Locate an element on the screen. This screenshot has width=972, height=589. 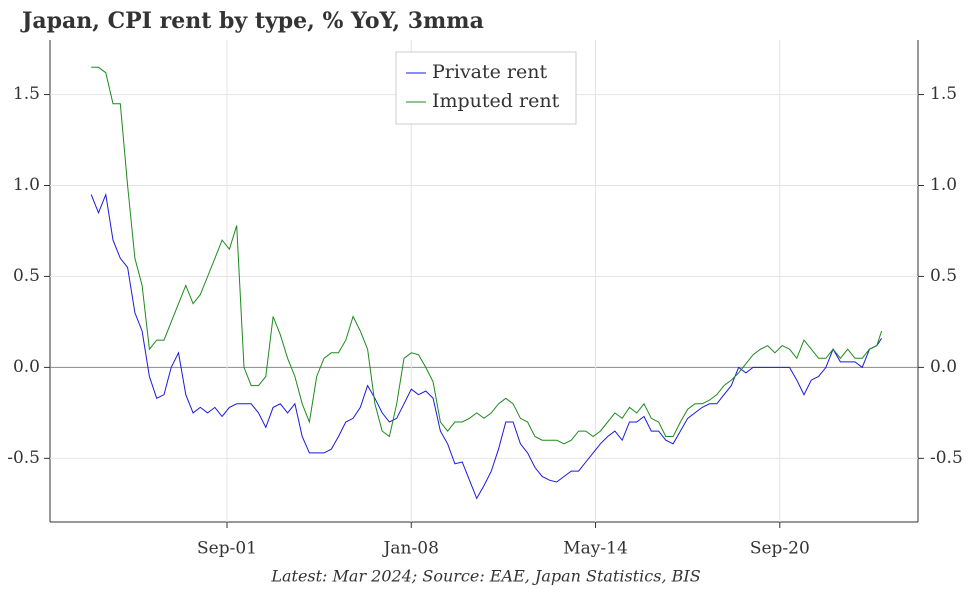
y2-tick-label: 1.5 is located at coordinates (943, 94).